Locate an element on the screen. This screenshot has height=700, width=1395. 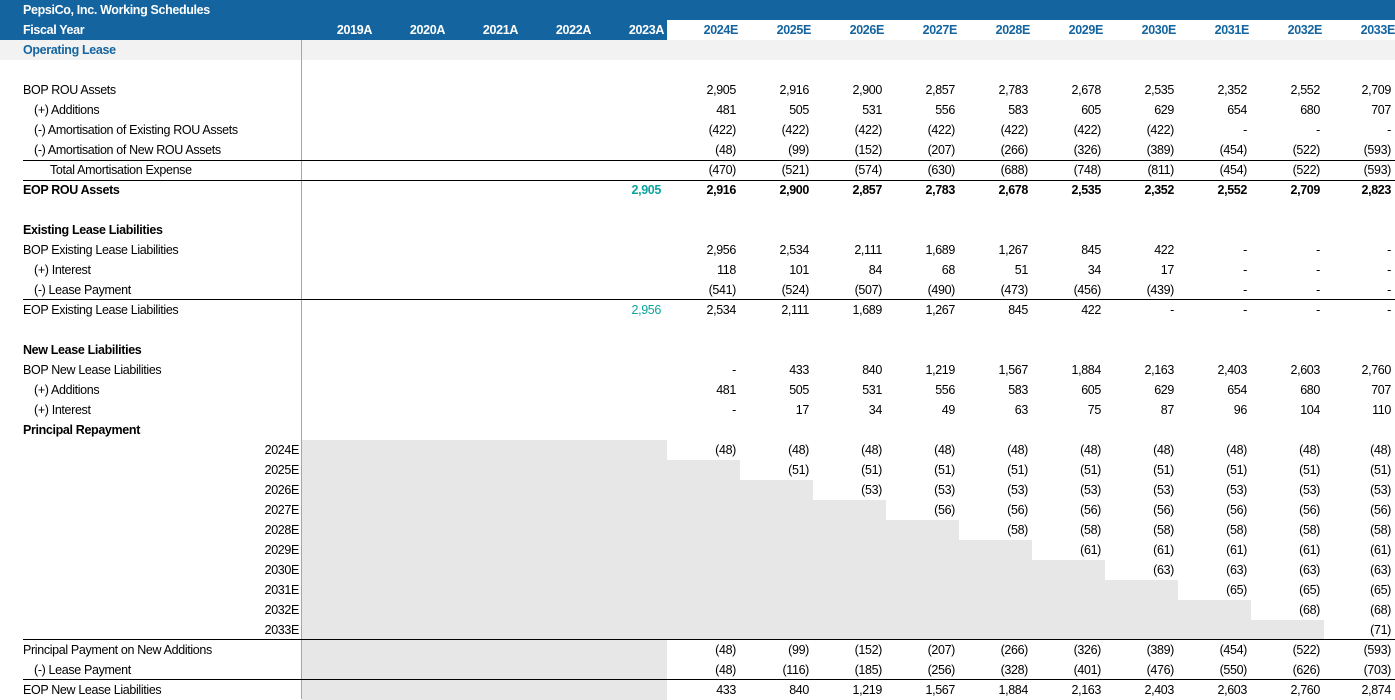
value-cell: 49 is located at coordinates (948, 410).